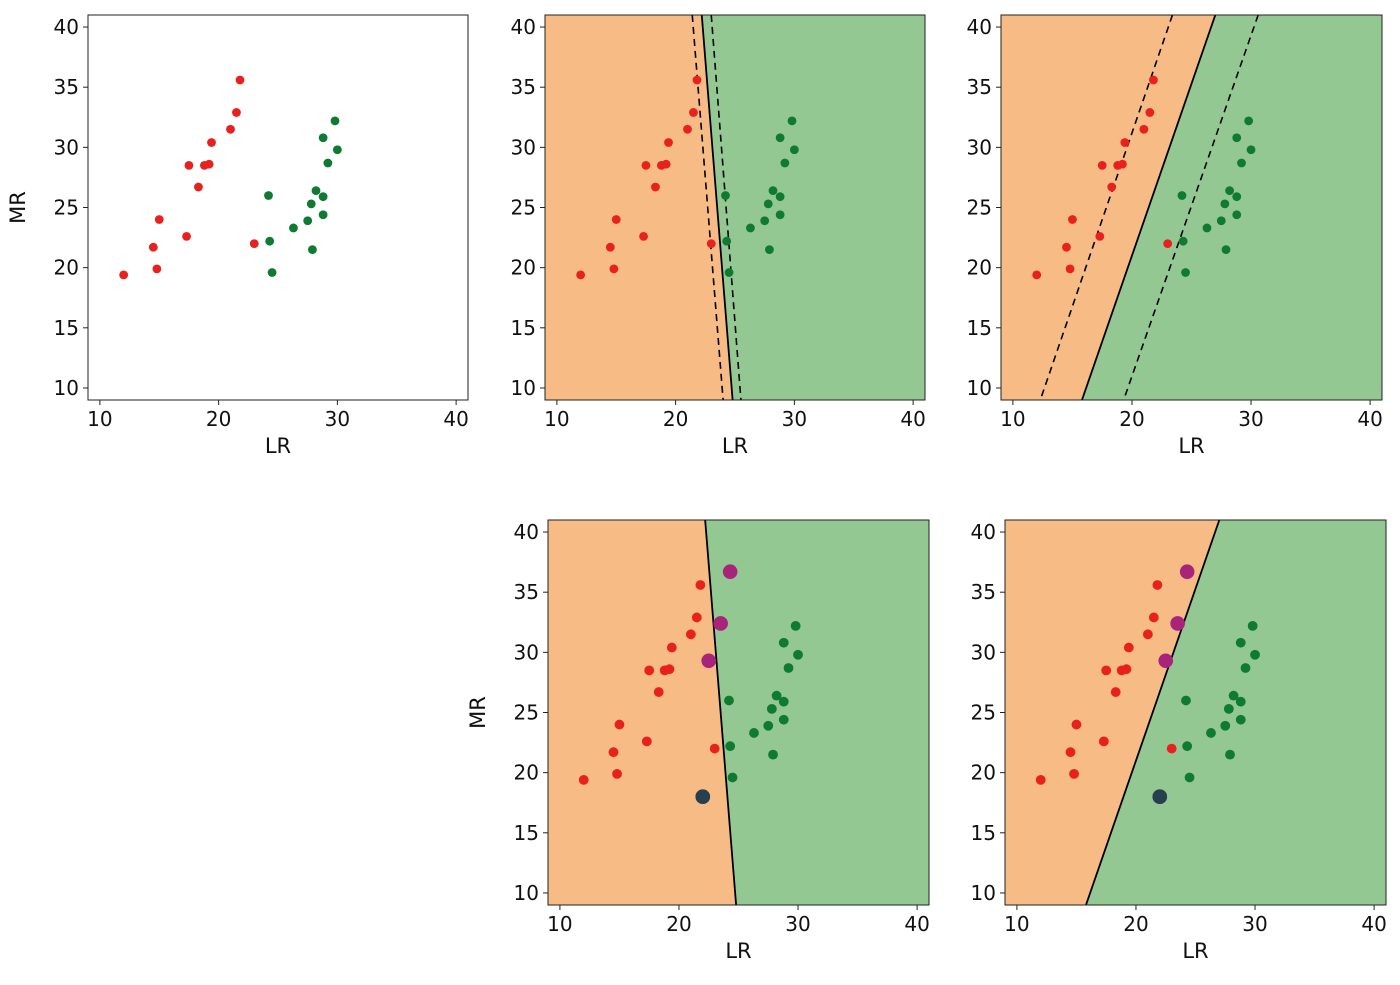 The width and height of the screenshot is (1400, 985). I want to click on y-tick-label: 30, so click(979, 147).